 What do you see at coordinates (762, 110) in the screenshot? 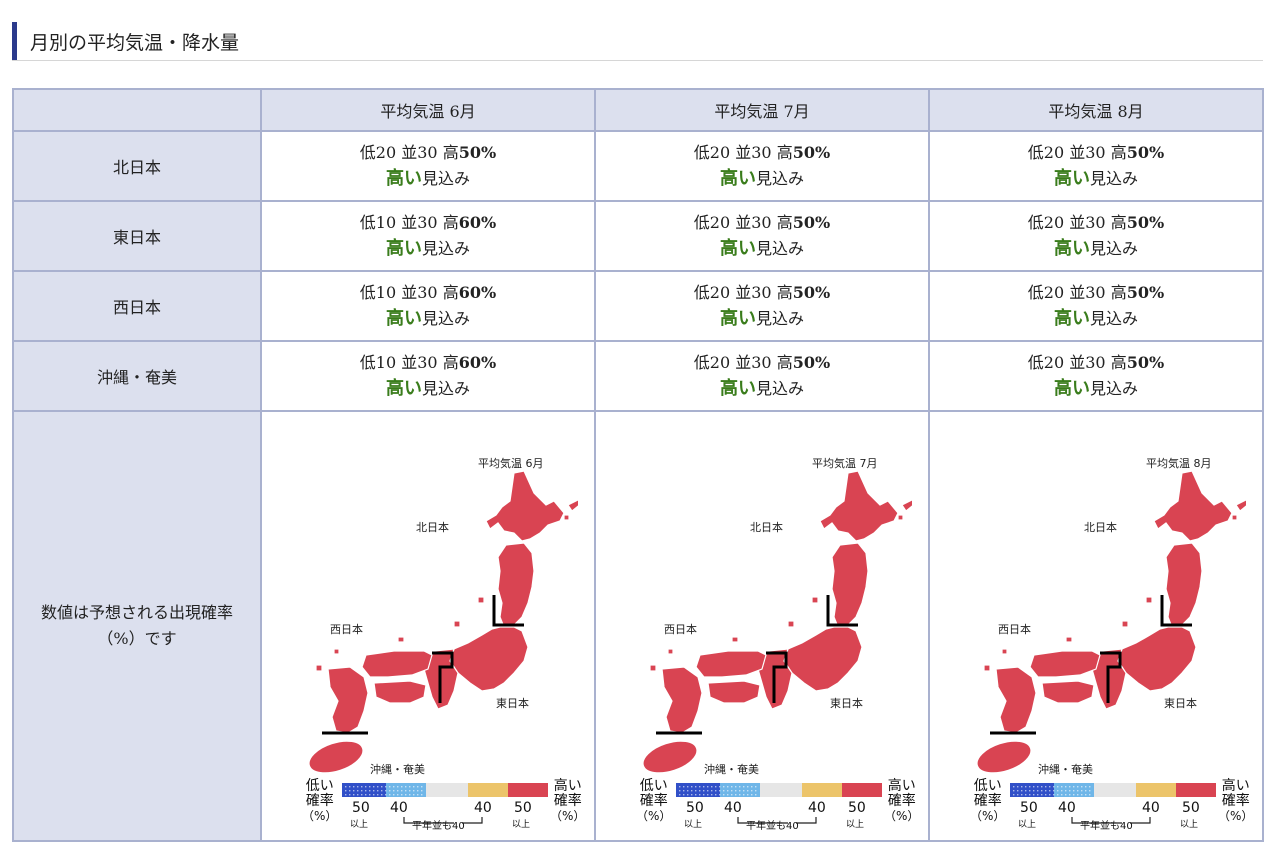
I see `column-header-jul: 平均気温 7月` at bounding box center [762, 110].